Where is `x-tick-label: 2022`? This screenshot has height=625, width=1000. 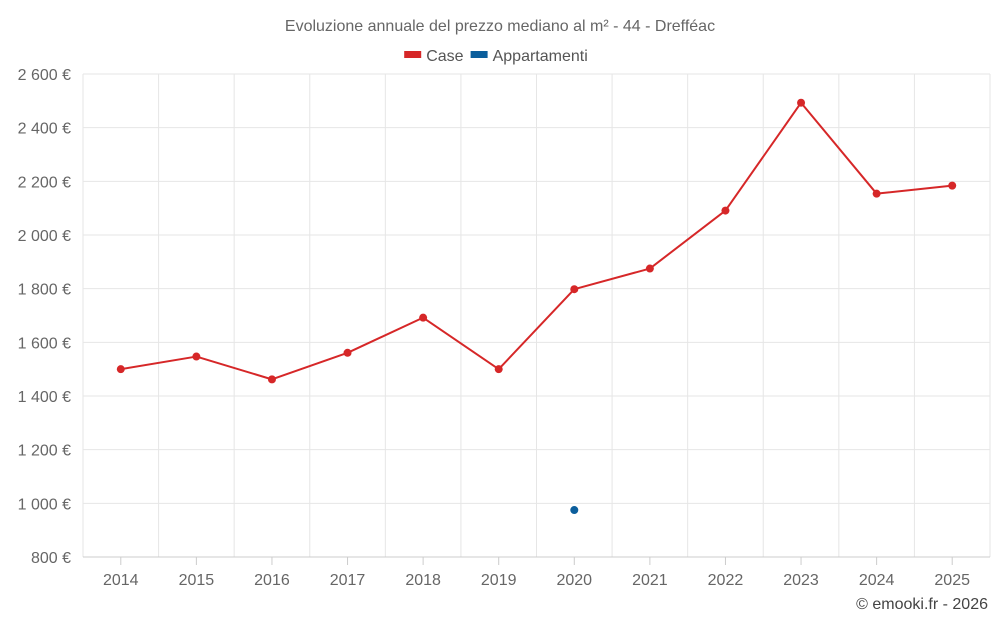
x-tick-label: 2022 is located at coordinates (726, 580).